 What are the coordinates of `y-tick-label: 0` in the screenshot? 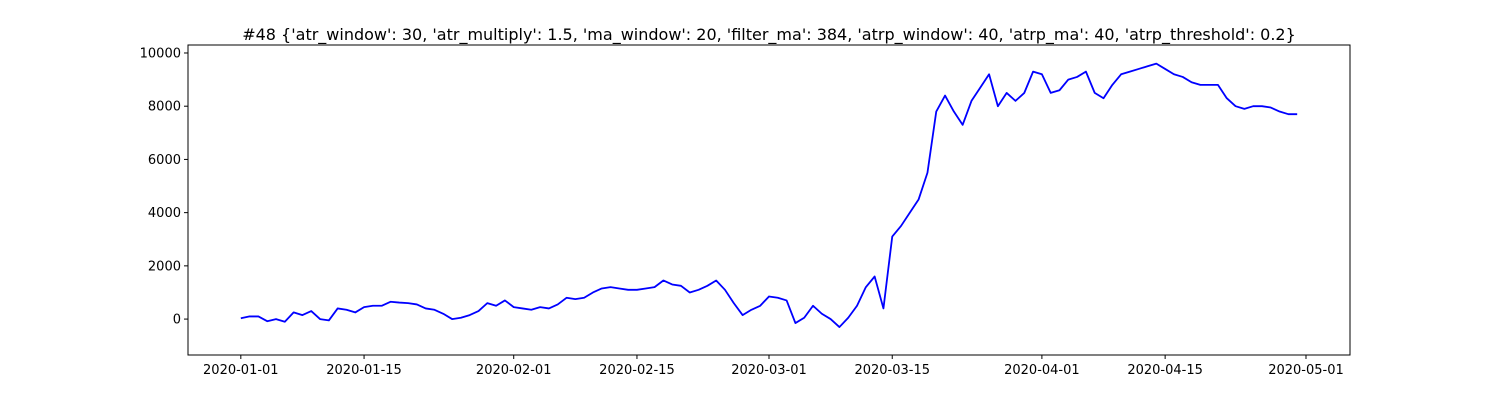 It's located at (177, 320).